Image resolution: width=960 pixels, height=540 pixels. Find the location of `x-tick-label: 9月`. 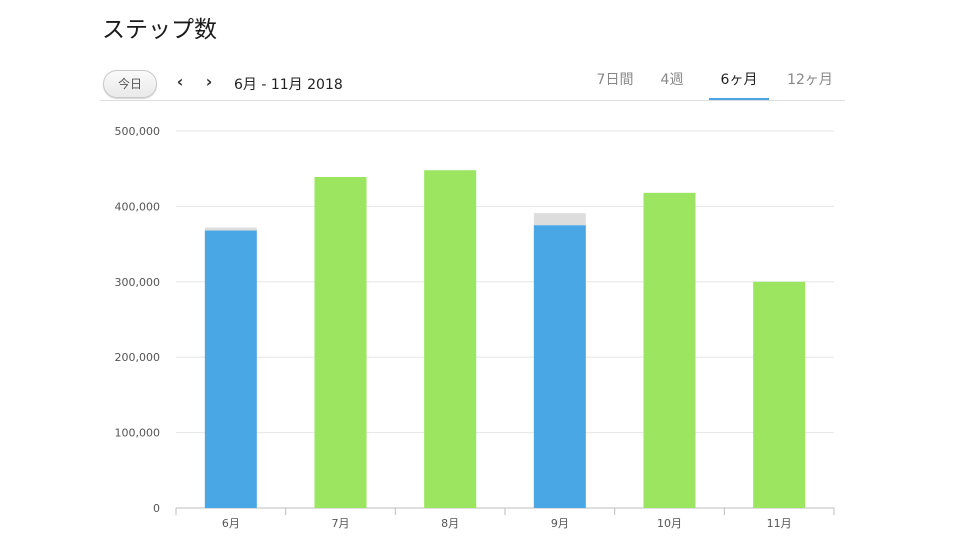

x-tick-label: 9月 is located at coordinates (560, 523).